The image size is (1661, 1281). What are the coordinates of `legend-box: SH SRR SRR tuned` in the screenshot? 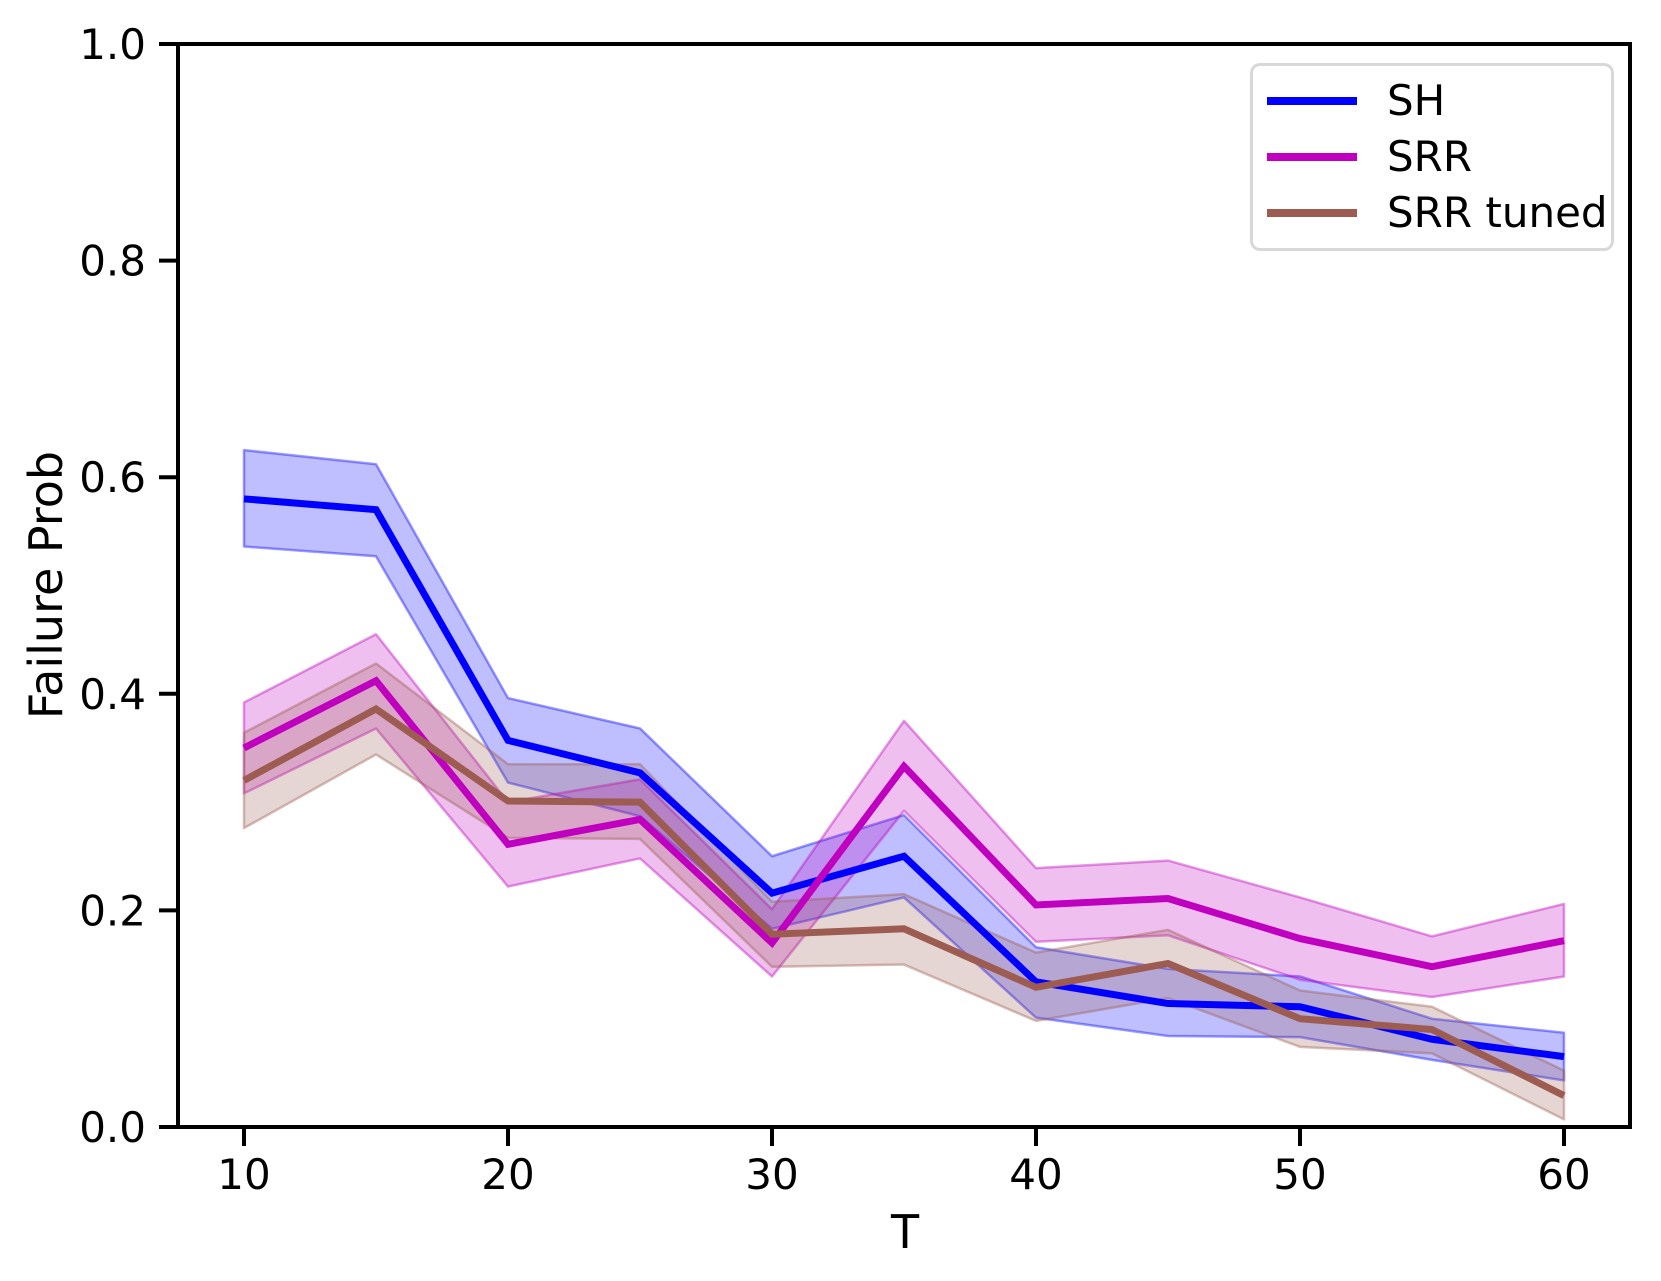 It's located at (1432, 157).